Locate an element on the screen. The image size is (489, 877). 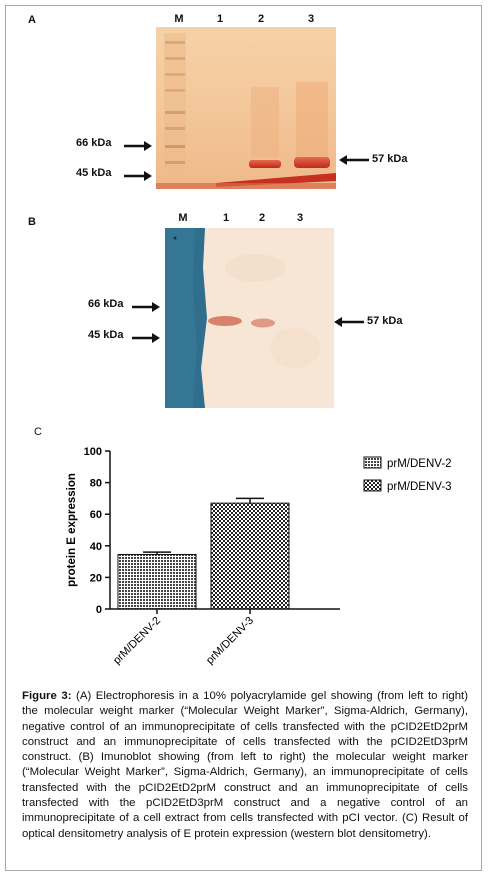
y-axis-title: protein E expression is located at coordinates (72, 530).